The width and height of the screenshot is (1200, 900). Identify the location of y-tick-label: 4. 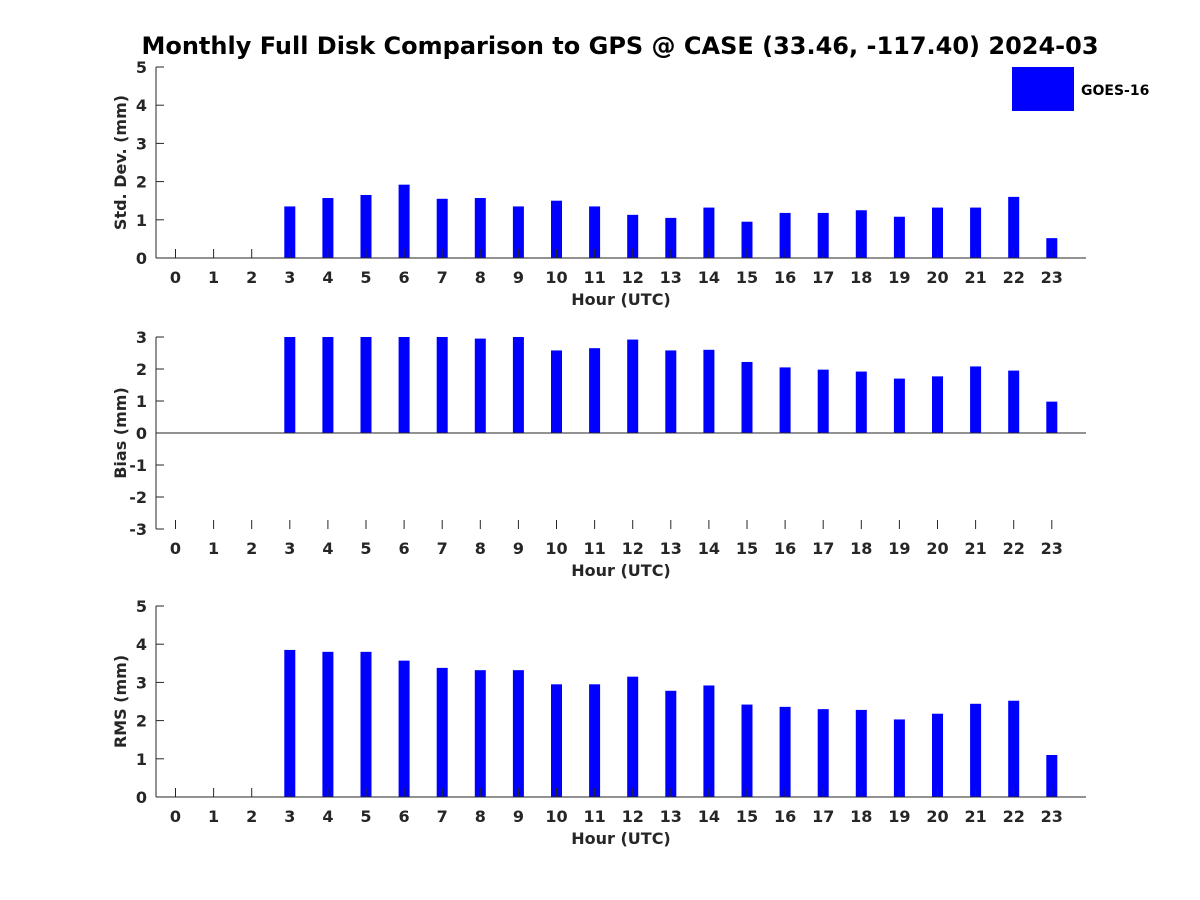
(141, 105).